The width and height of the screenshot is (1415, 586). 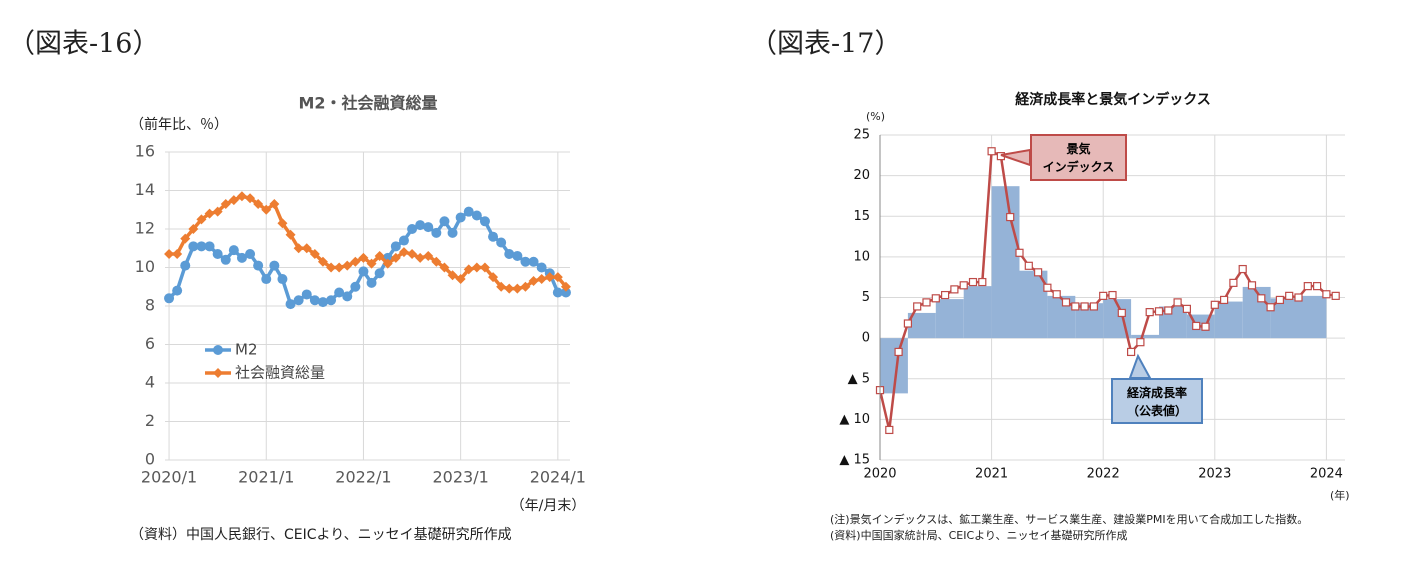 What do you see at coordinates (875, 116) in the screenshot?
I see `y-axis-label: (%)` at bounding box center [875, 116].